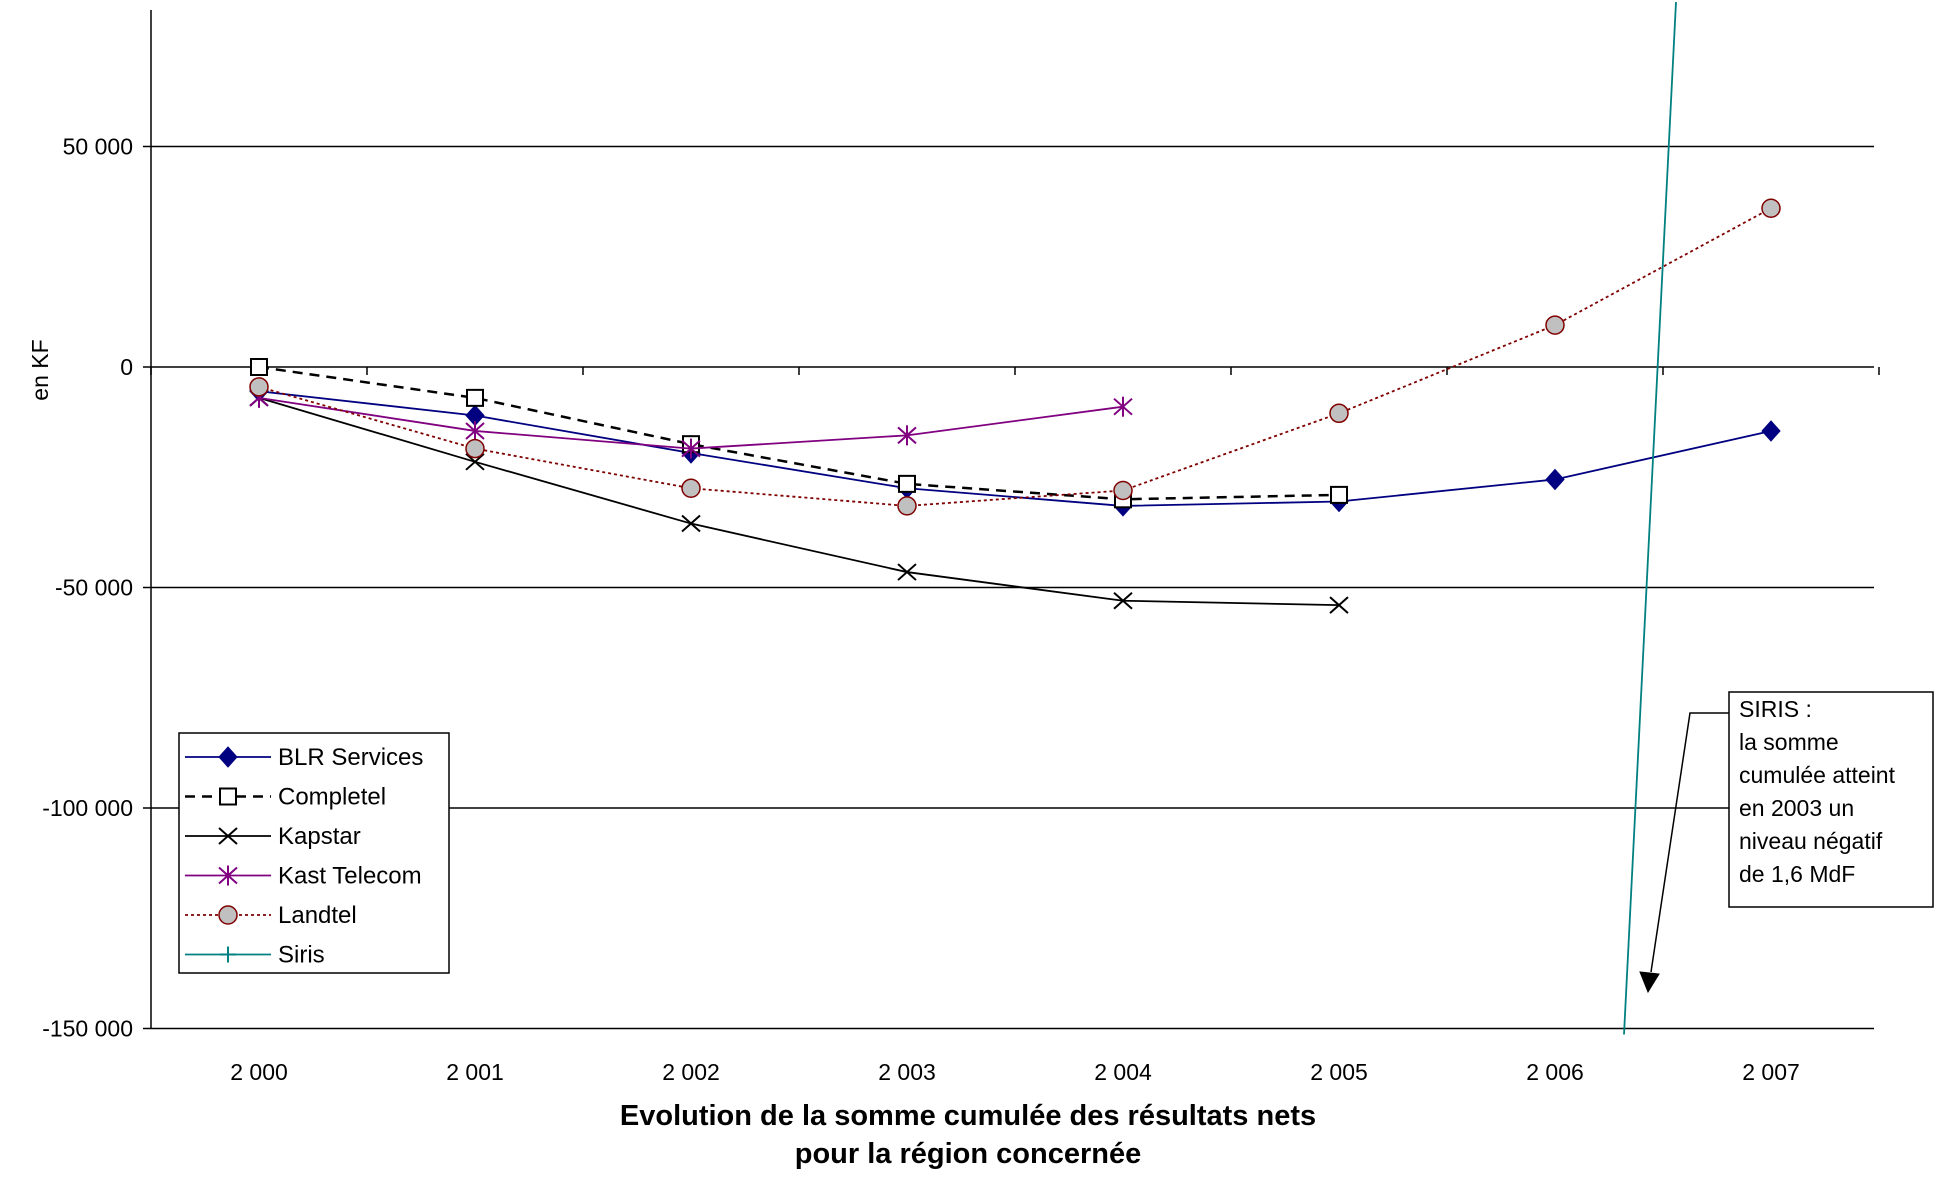 Image resolution: width=1937 pixels, height=1180 pixels. I want to click on x-tick-label: 2 000, so click(259, 1072).